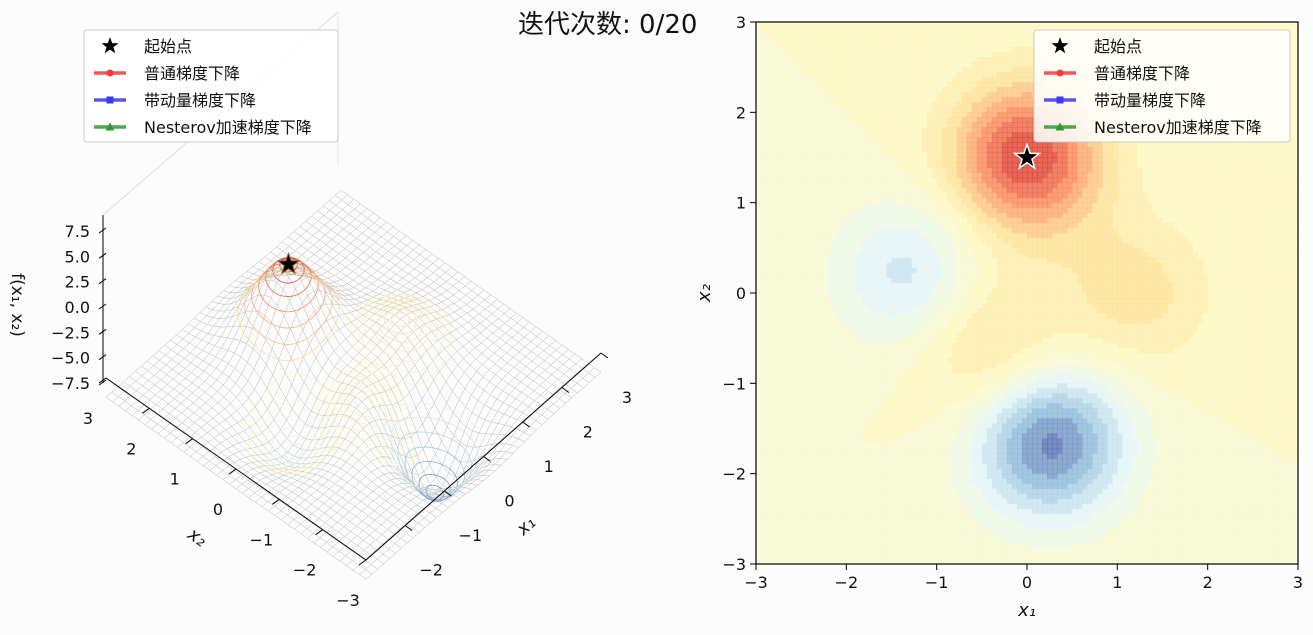 This screenshot has height=635, width=1313. I want to click on z-tick-label: 0.0, so click(77, 307).